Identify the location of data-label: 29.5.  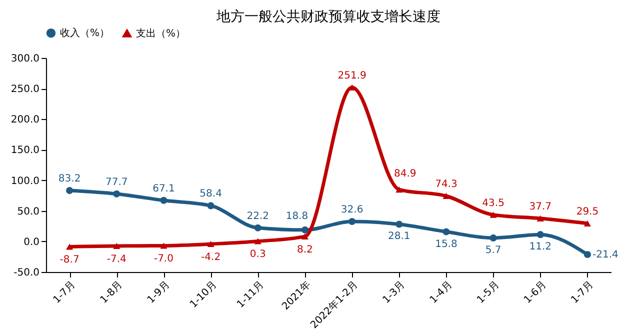
(587, 212).